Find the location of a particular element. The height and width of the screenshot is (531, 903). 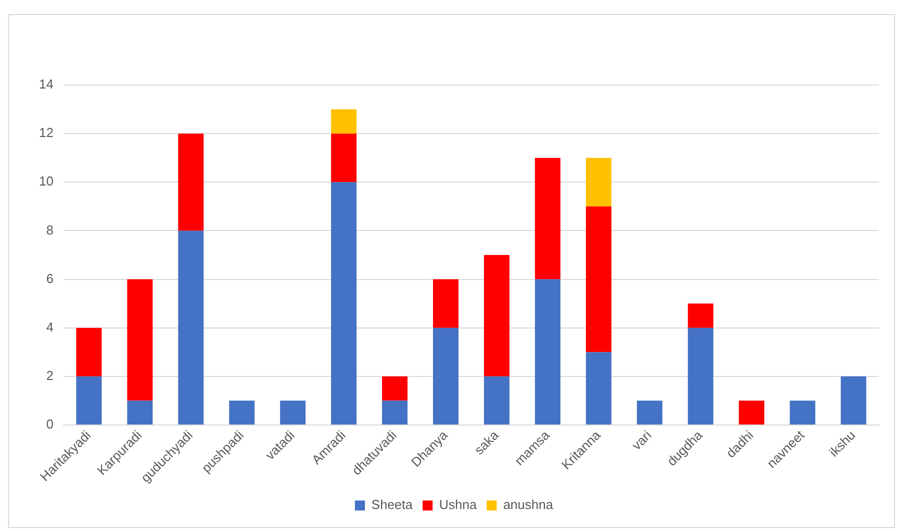

y-tick-label: 8 is located at coordinates (50, 230).